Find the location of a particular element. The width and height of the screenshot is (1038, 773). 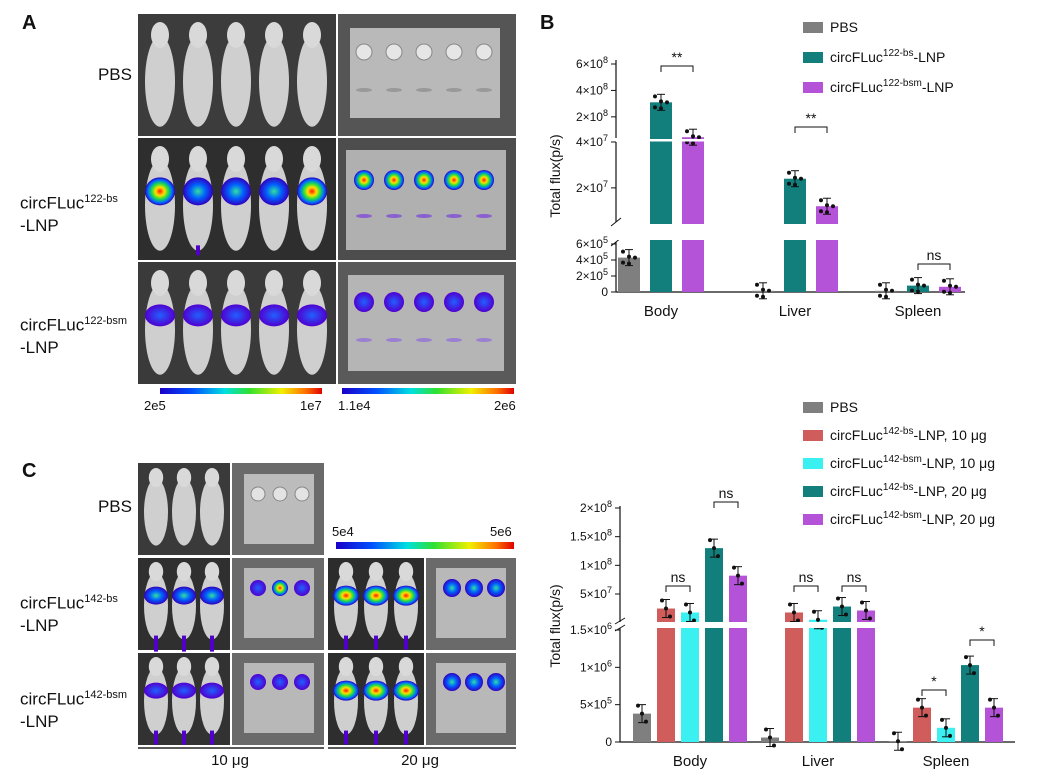

y-tick-label: 4×10⁷ is located at coordinates (592, 141).